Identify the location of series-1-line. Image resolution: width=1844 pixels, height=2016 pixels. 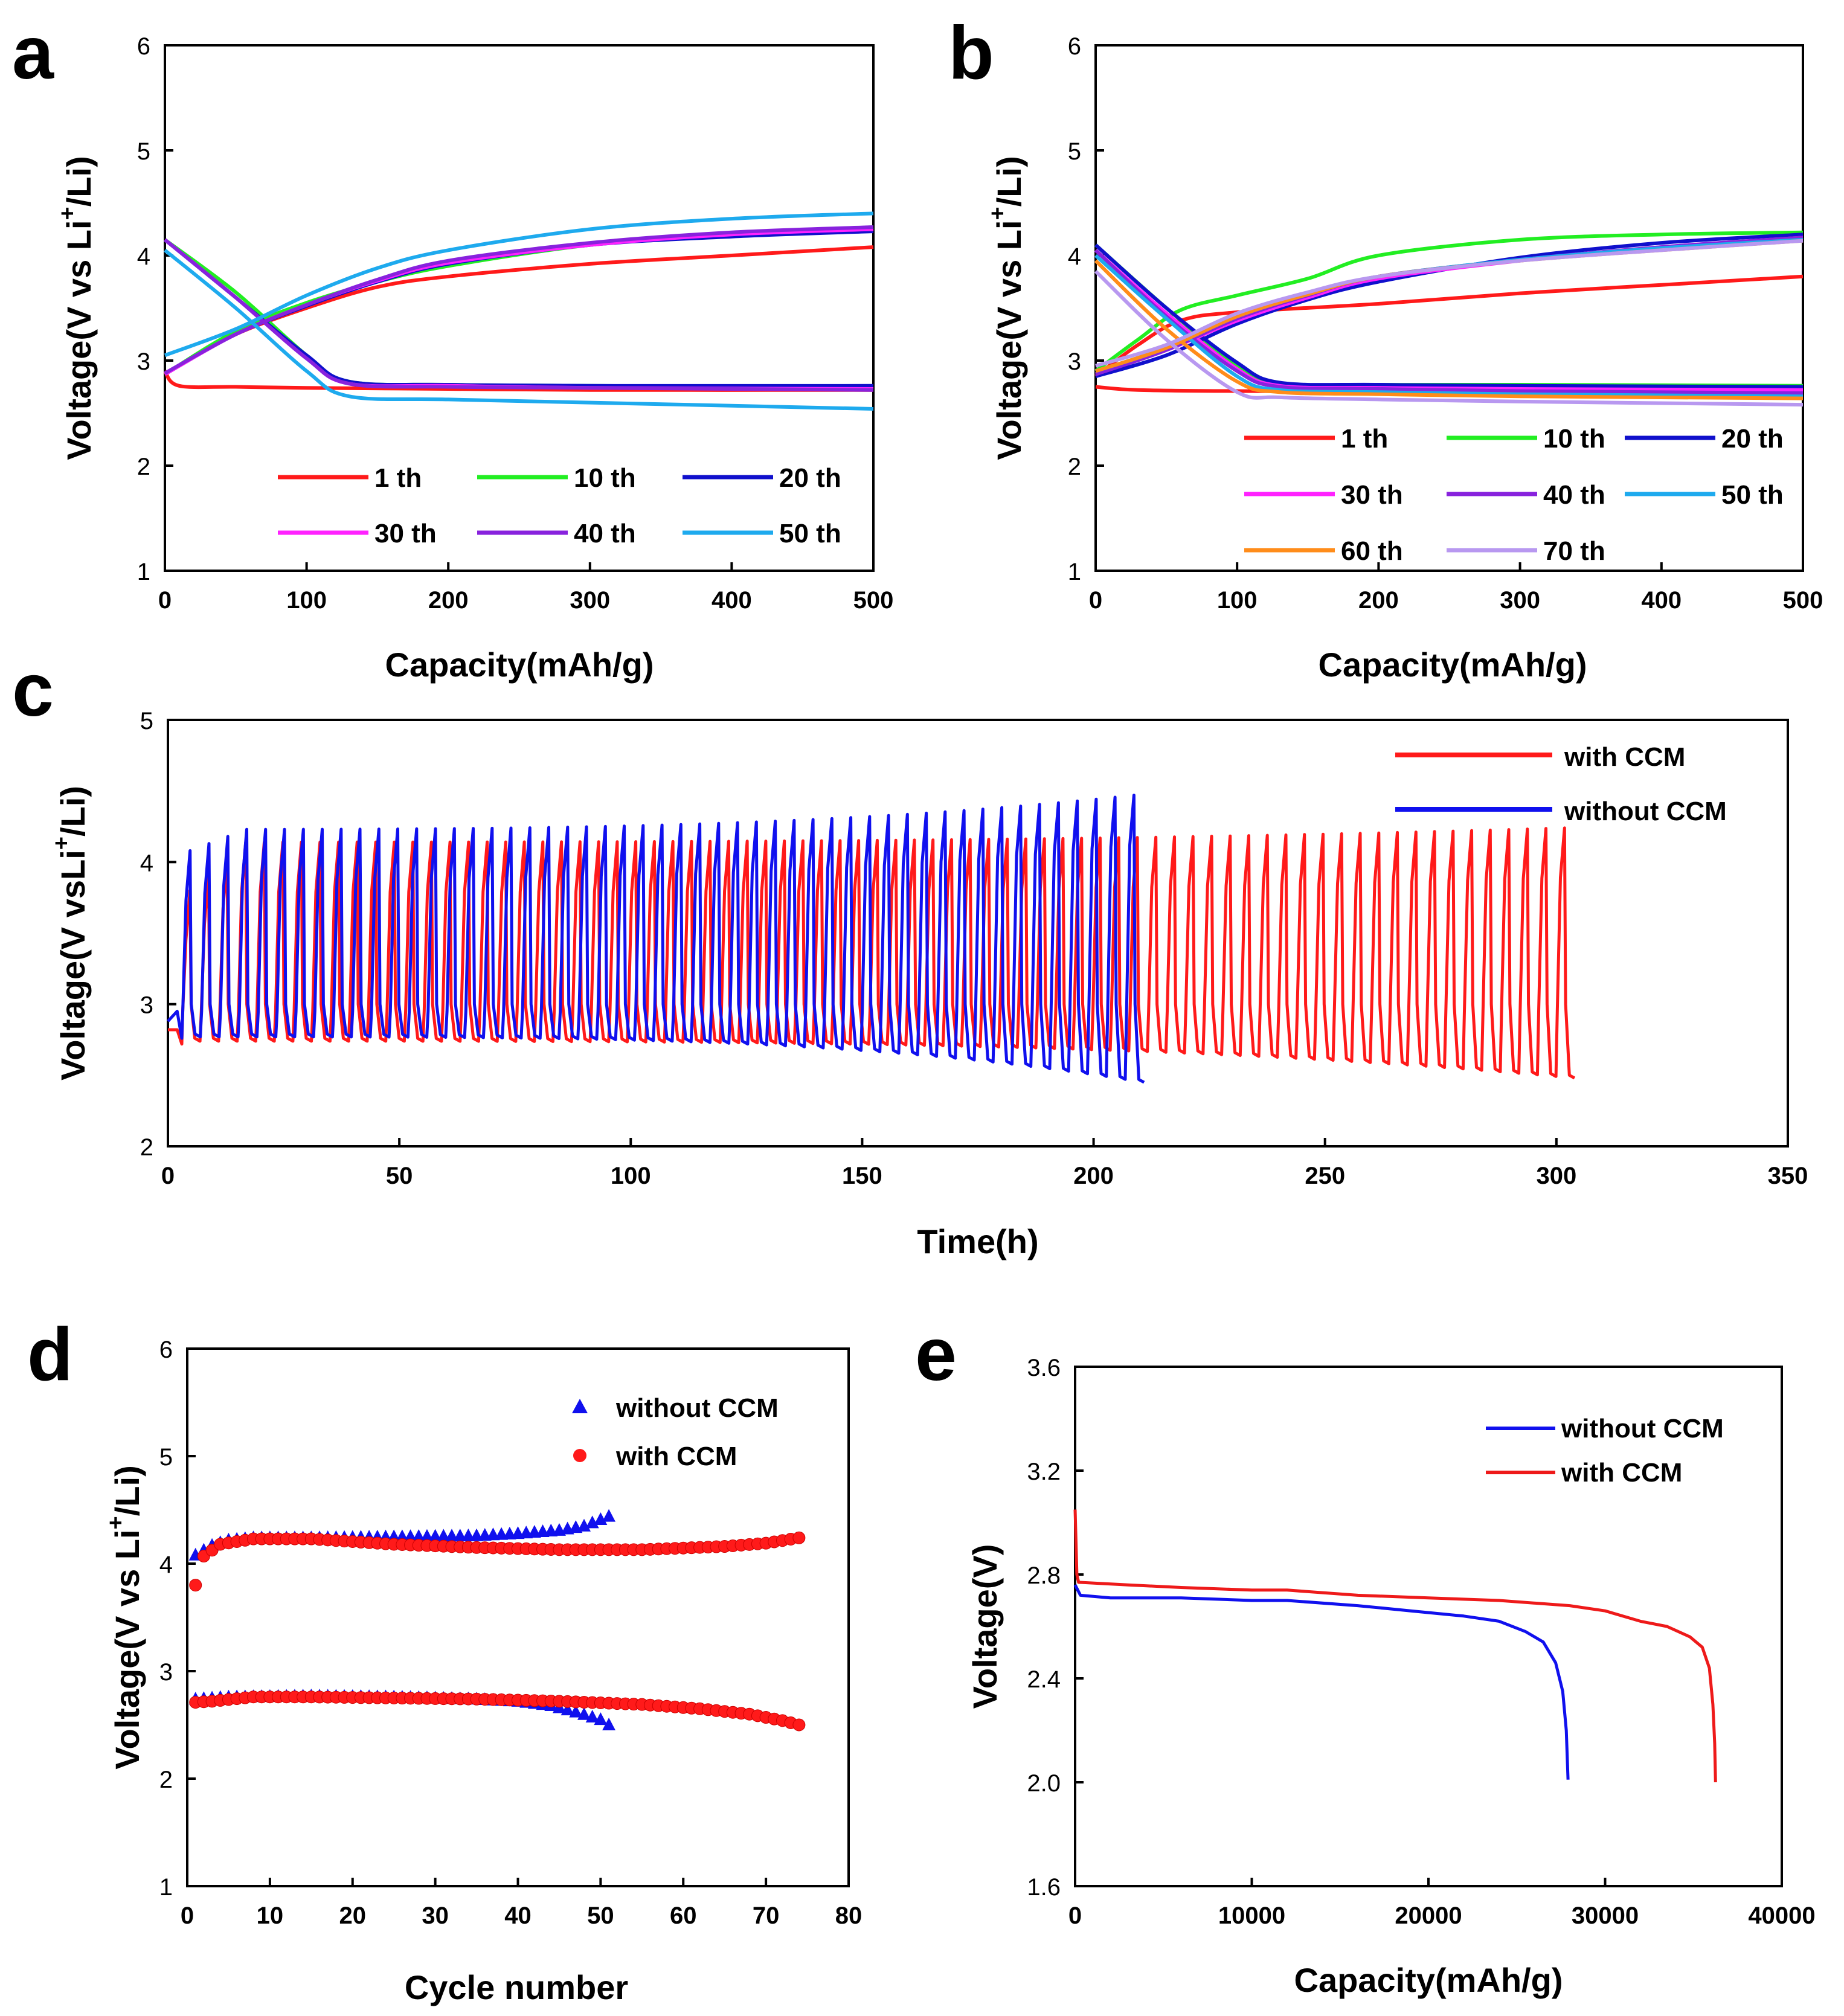
(1395, 1646).